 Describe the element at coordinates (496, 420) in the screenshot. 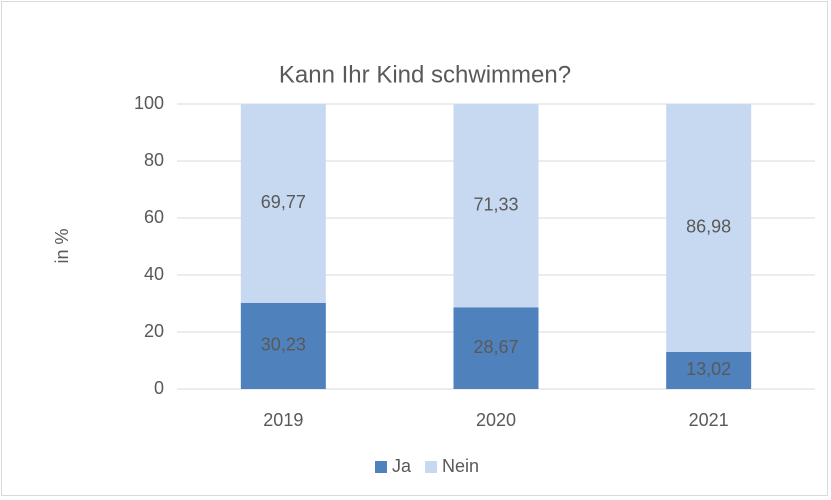

I see `x-tick-label: 2020` at that location.